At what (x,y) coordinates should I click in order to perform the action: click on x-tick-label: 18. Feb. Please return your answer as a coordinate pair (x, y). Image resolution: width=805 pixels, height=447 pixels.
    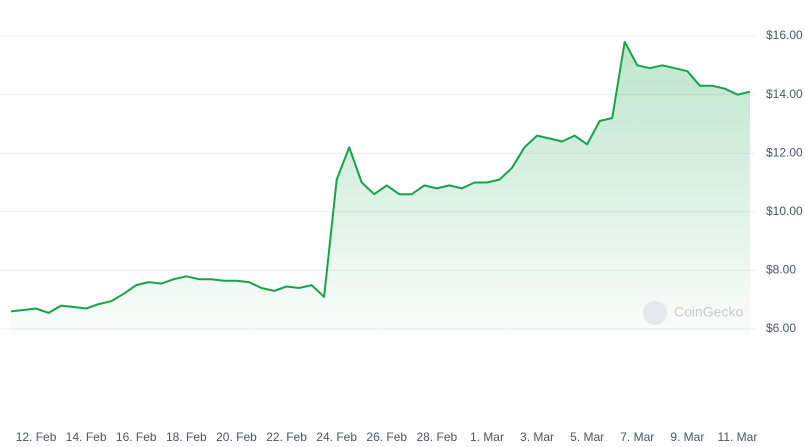
    Looking at the image, I should click on (186, 437).